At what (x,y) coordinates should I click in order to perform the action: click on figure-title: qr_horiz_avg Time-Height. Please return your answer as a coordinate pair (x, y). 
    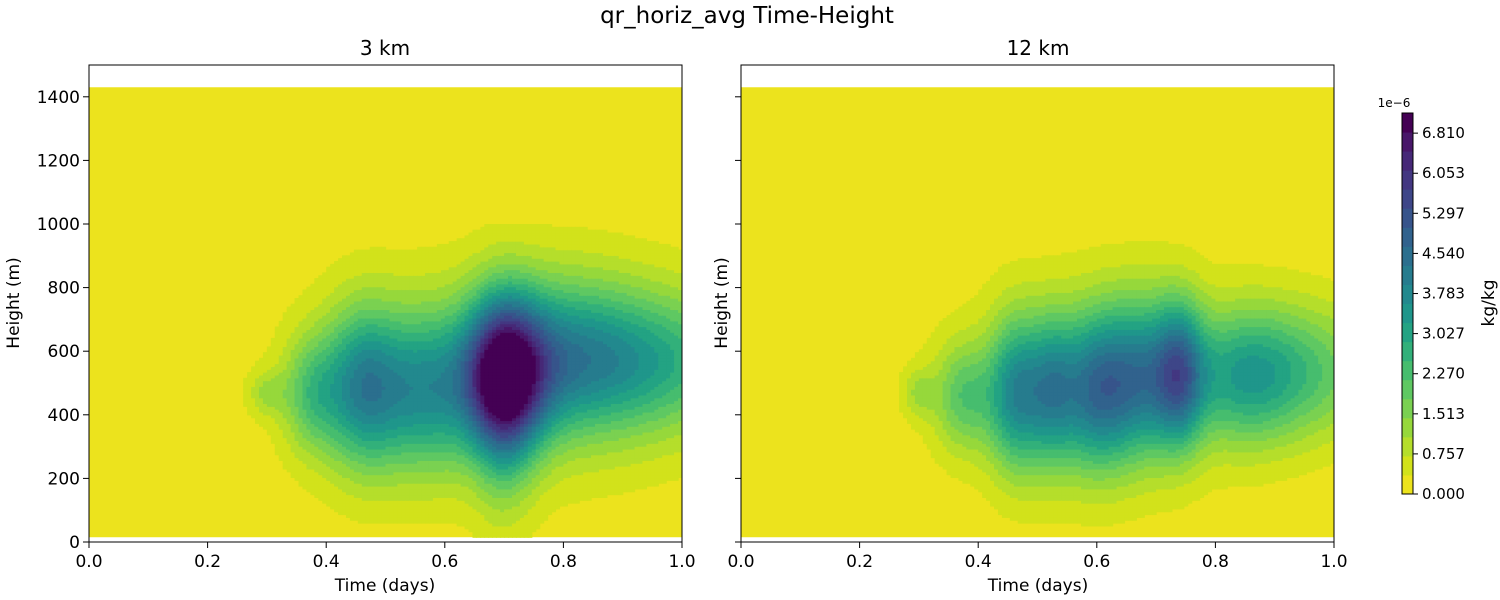
    Looking at the image, I should click on (747, 16).